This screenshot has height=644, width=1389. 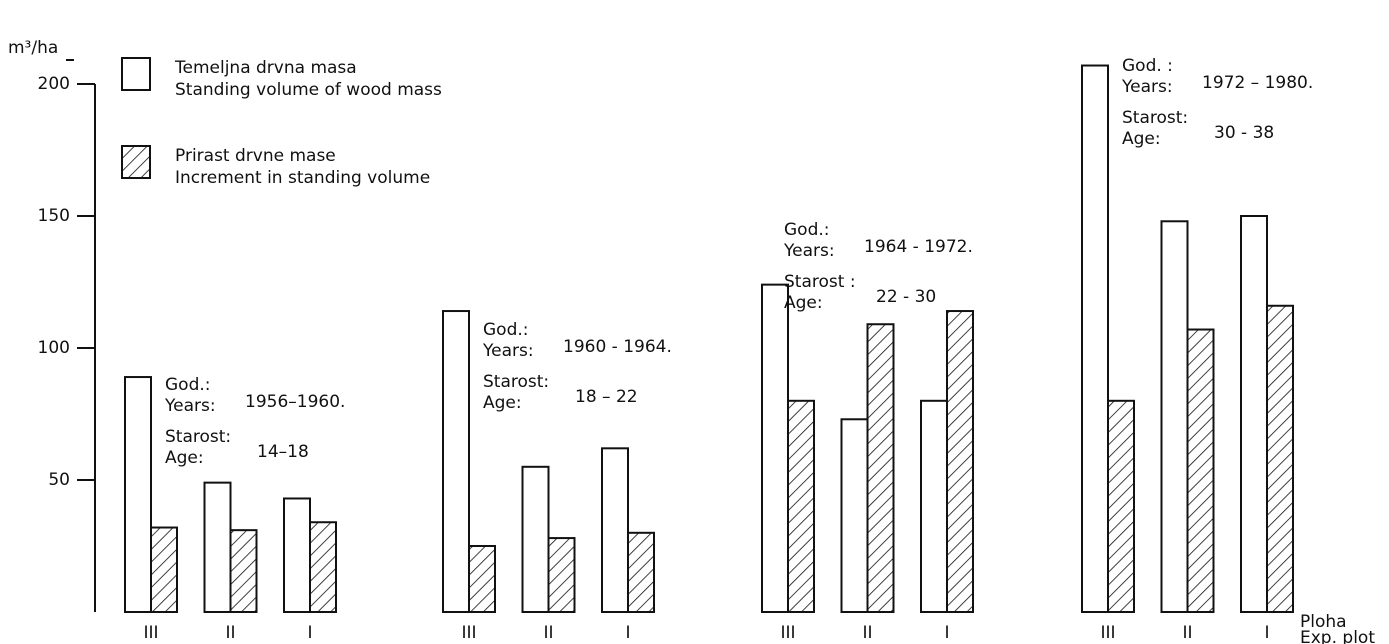 I want to click on y-axis-label: m³/ha, so click(x=33, y=48).